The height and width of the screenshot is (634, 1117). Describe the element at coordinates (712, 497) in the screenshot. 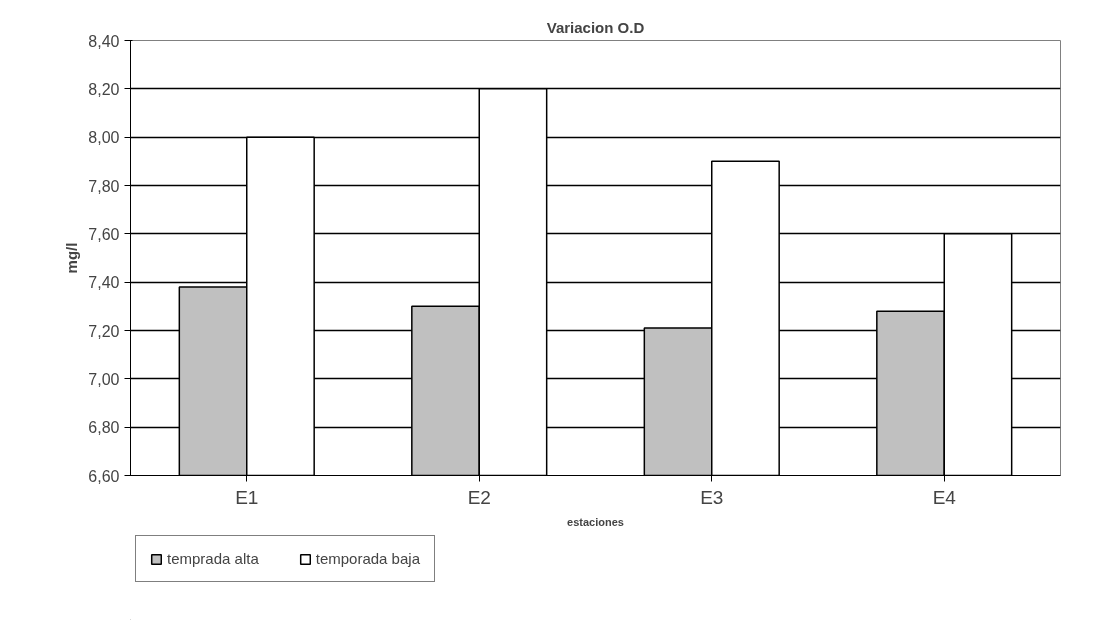

I see `x-tick-label: E3` at that location.